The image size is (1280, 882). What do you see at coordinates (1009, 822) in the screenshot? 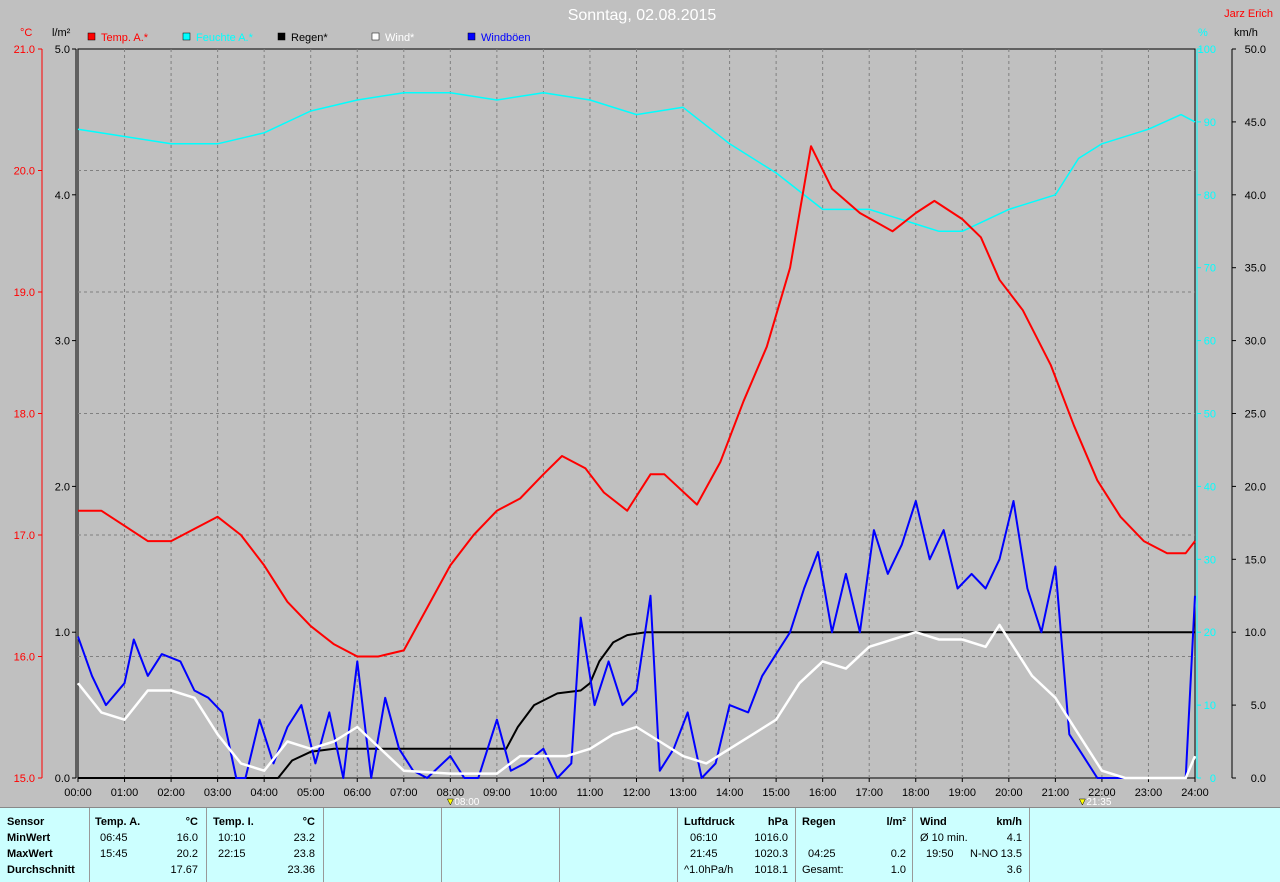
I see `wind-unit: km/h` at bounding box center [1009, 822].